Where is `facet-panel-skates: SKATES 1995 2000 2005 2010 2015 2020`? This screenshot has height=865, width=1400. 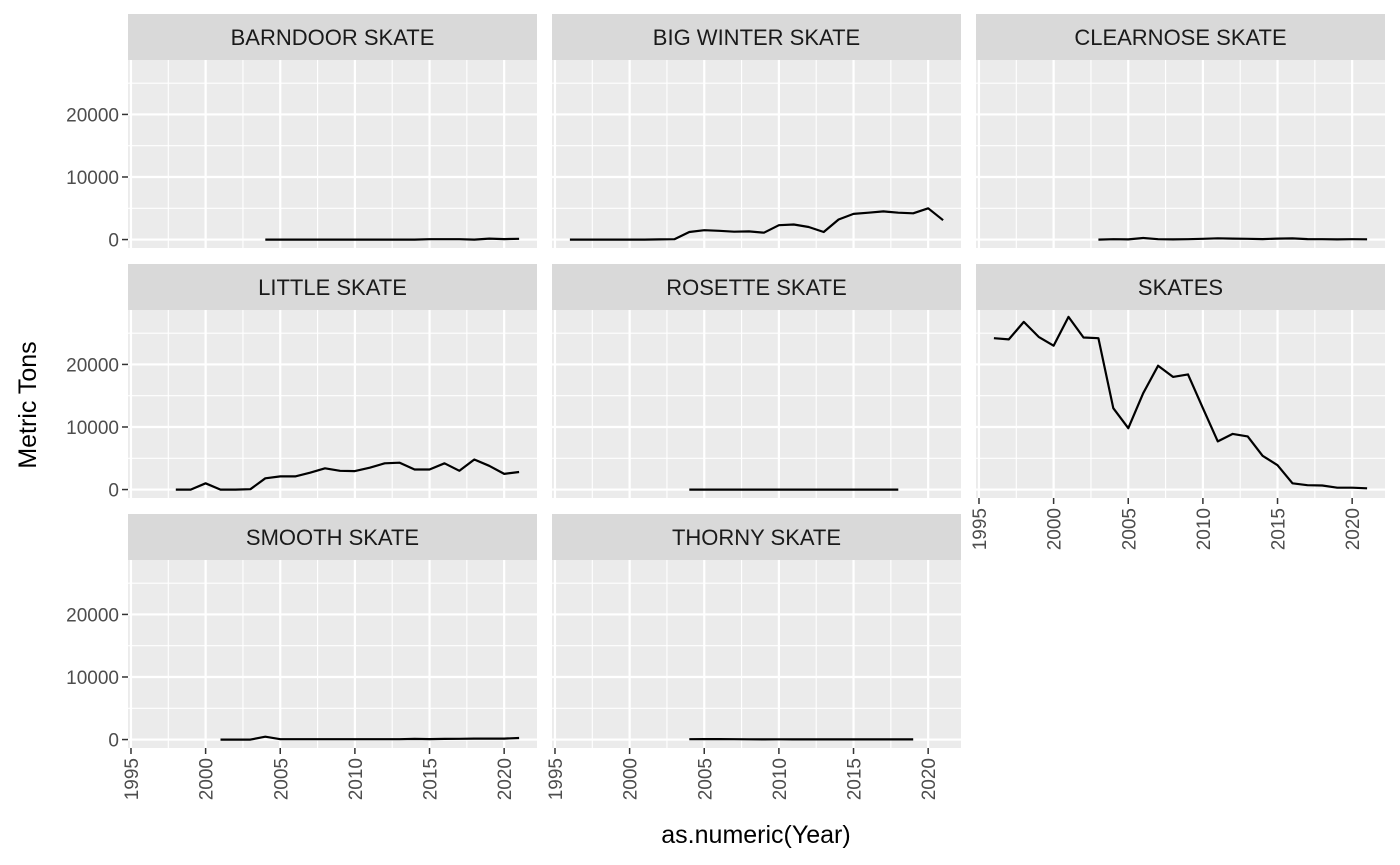 facet-panel-skates: SKATES 1995 2000 2005 2010 2015 2020 is located at coordinates (1177, 407).